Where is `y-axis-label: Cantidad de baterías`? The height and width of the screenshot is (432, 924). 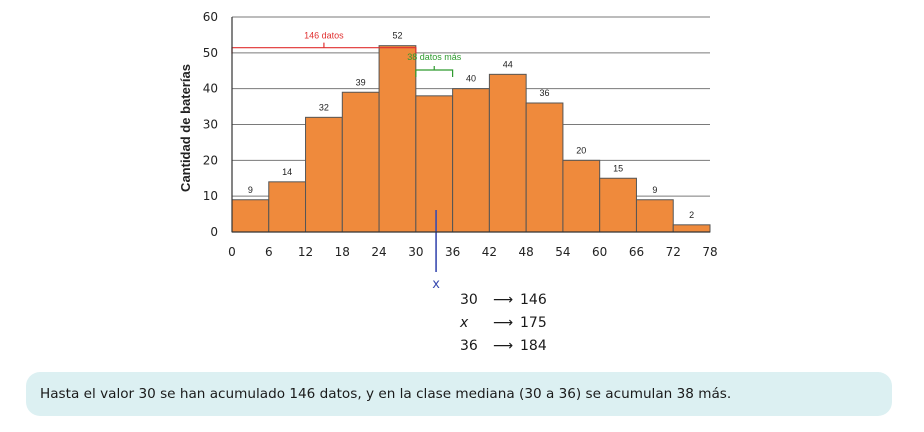
y-axis-label: Cantidad de baterías is located at coordinates (185, 128).